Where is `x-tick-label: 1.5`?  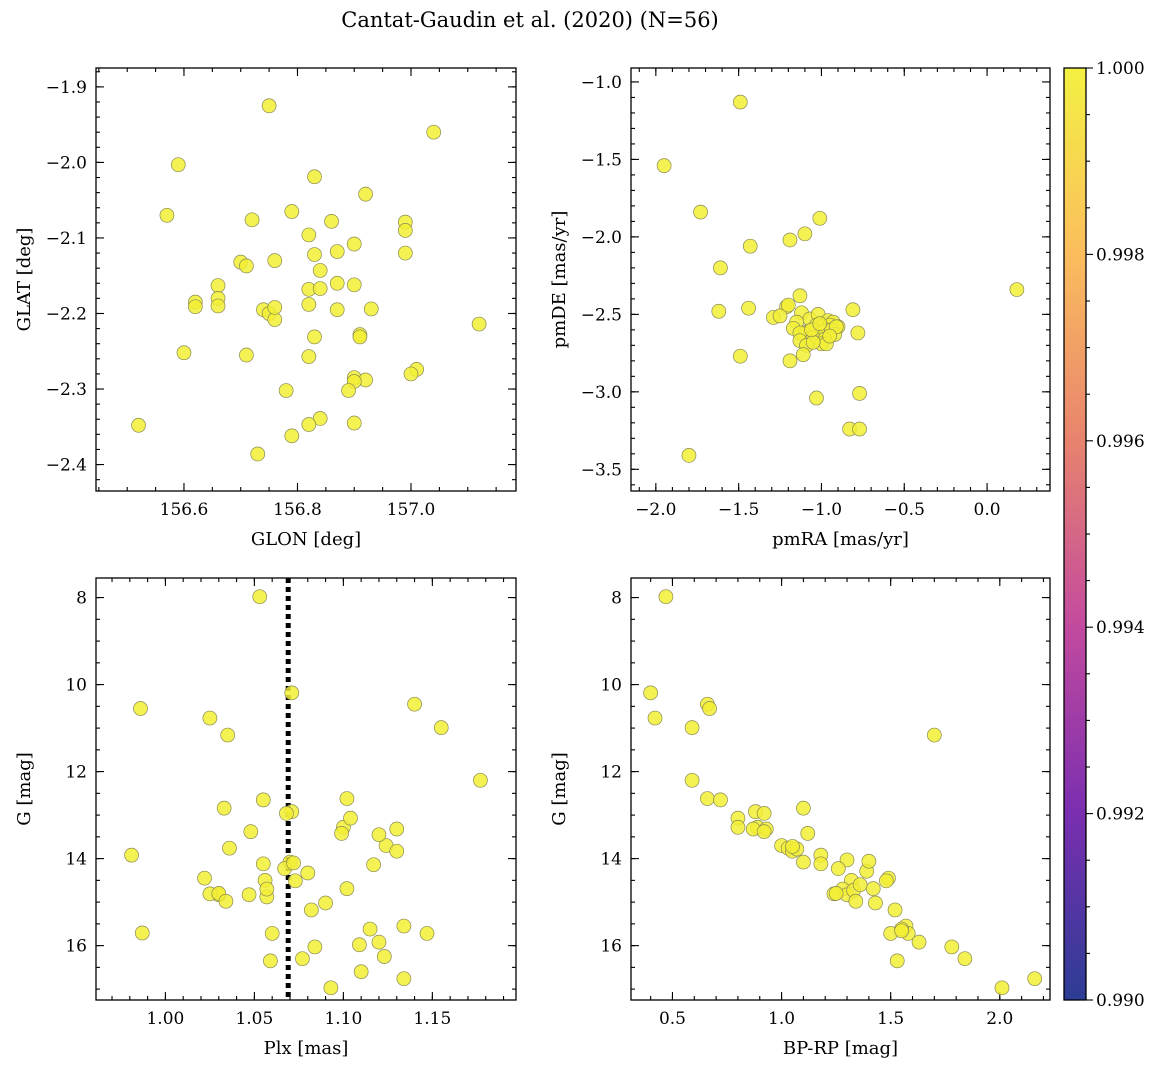
x-tick-label: 1.5 is located at coordinates (890, 1019).